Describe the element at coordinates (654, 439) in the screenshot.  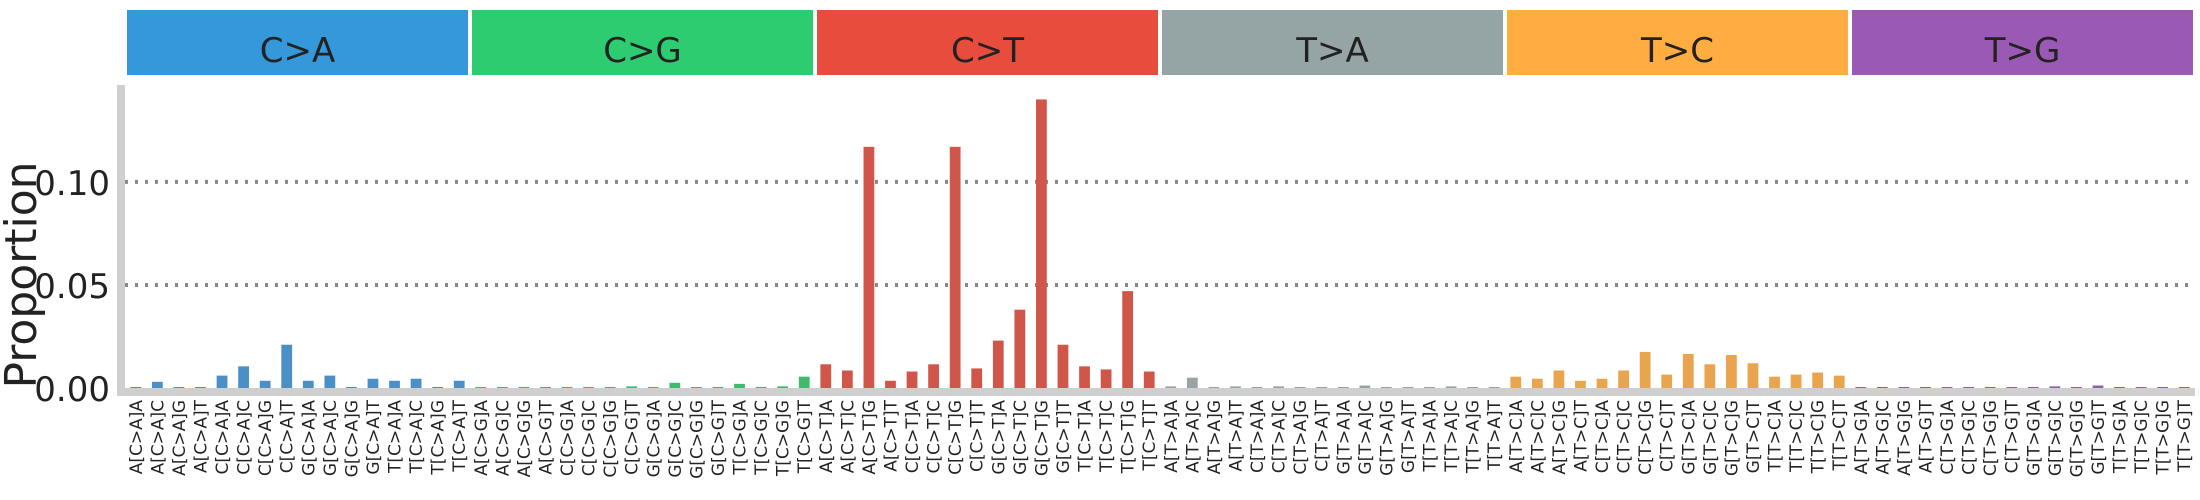
I see `x-tick-label: G[C>G]A` at that location.